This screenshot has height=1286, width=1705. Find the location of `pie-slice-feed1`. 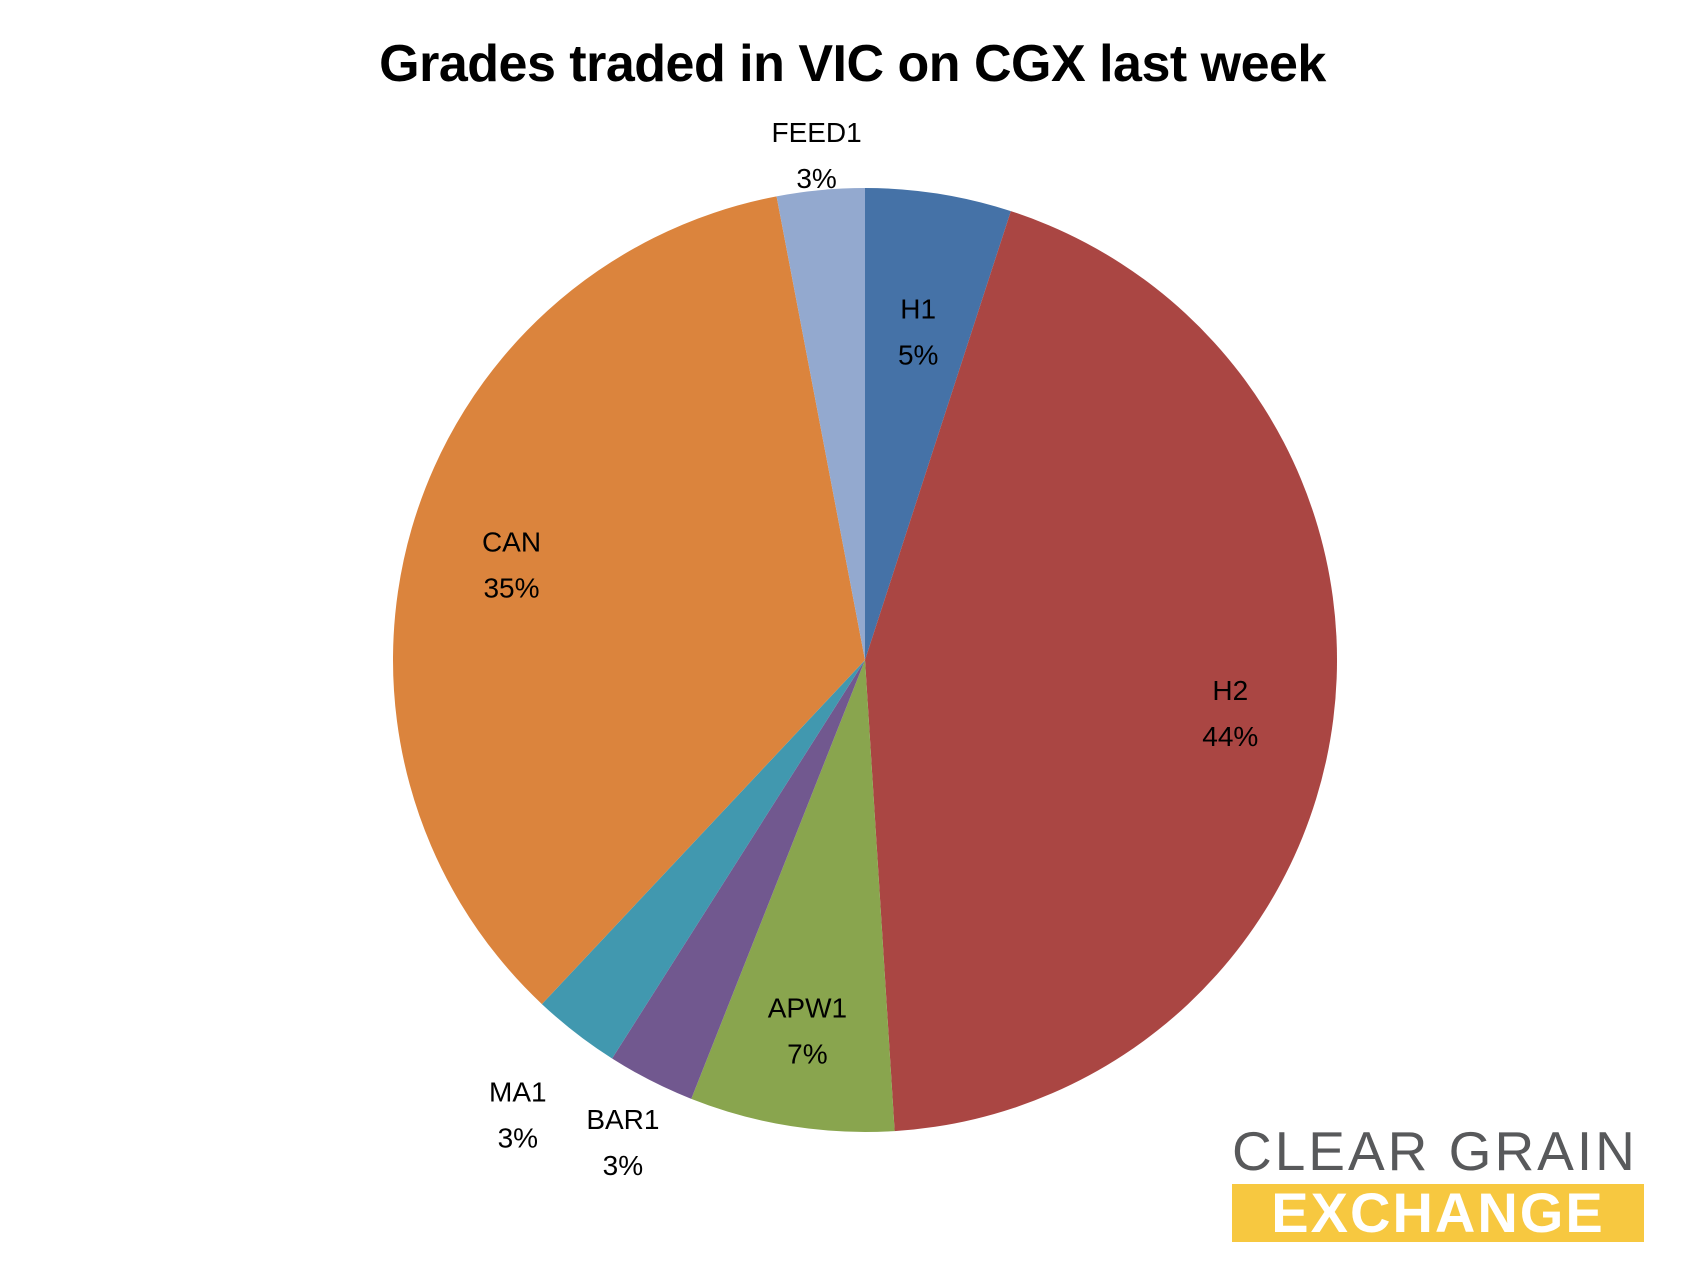

pie-slice-feed1 is located at coordinates (820, 424).